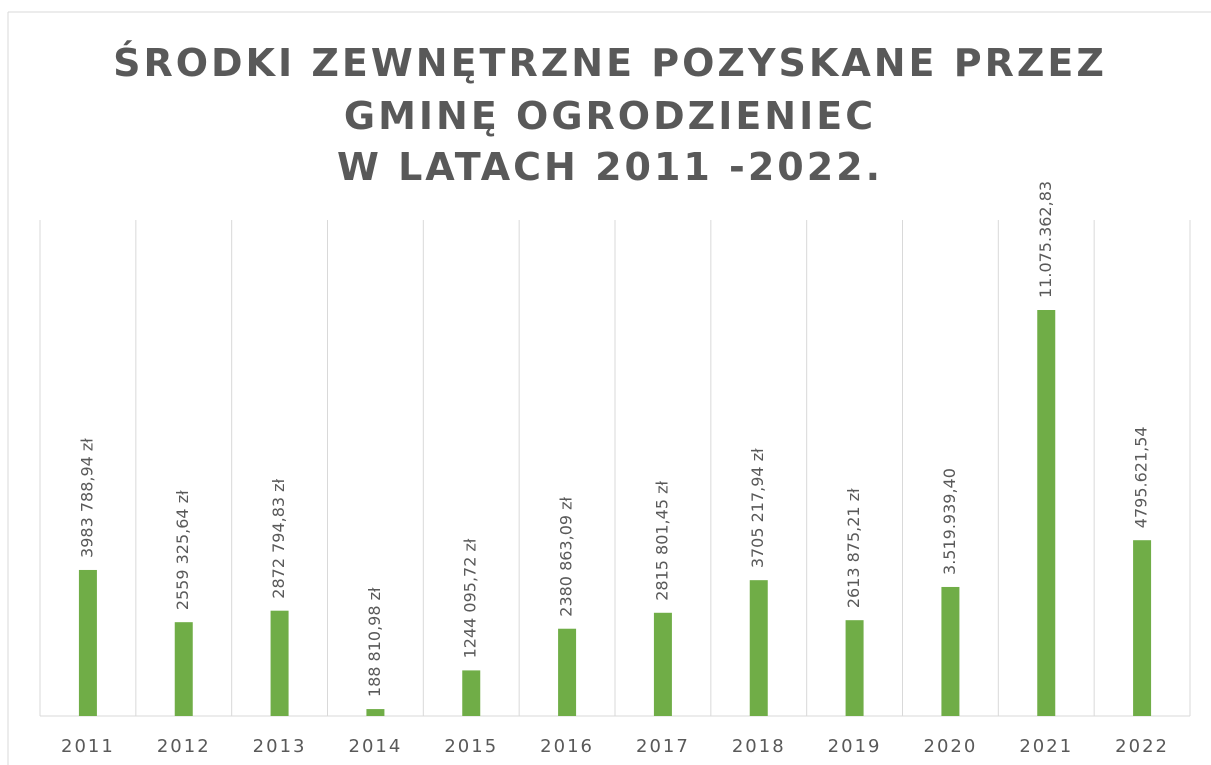 Image resolution: width=1211 pixels, height=765 pixels. Describe the element at coordinates (661, 541) in the screenshot. I see `data-label: 2815 801,45 zł` at that location.